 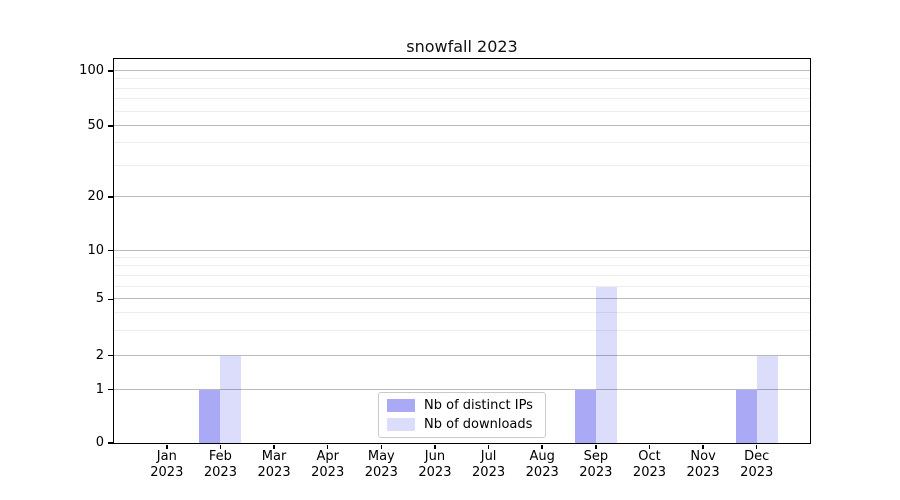 What do you see at coordinates (757, 456) in the screenshot?
I see `x-tick-month: Dec` at bounding box center [757, 456].